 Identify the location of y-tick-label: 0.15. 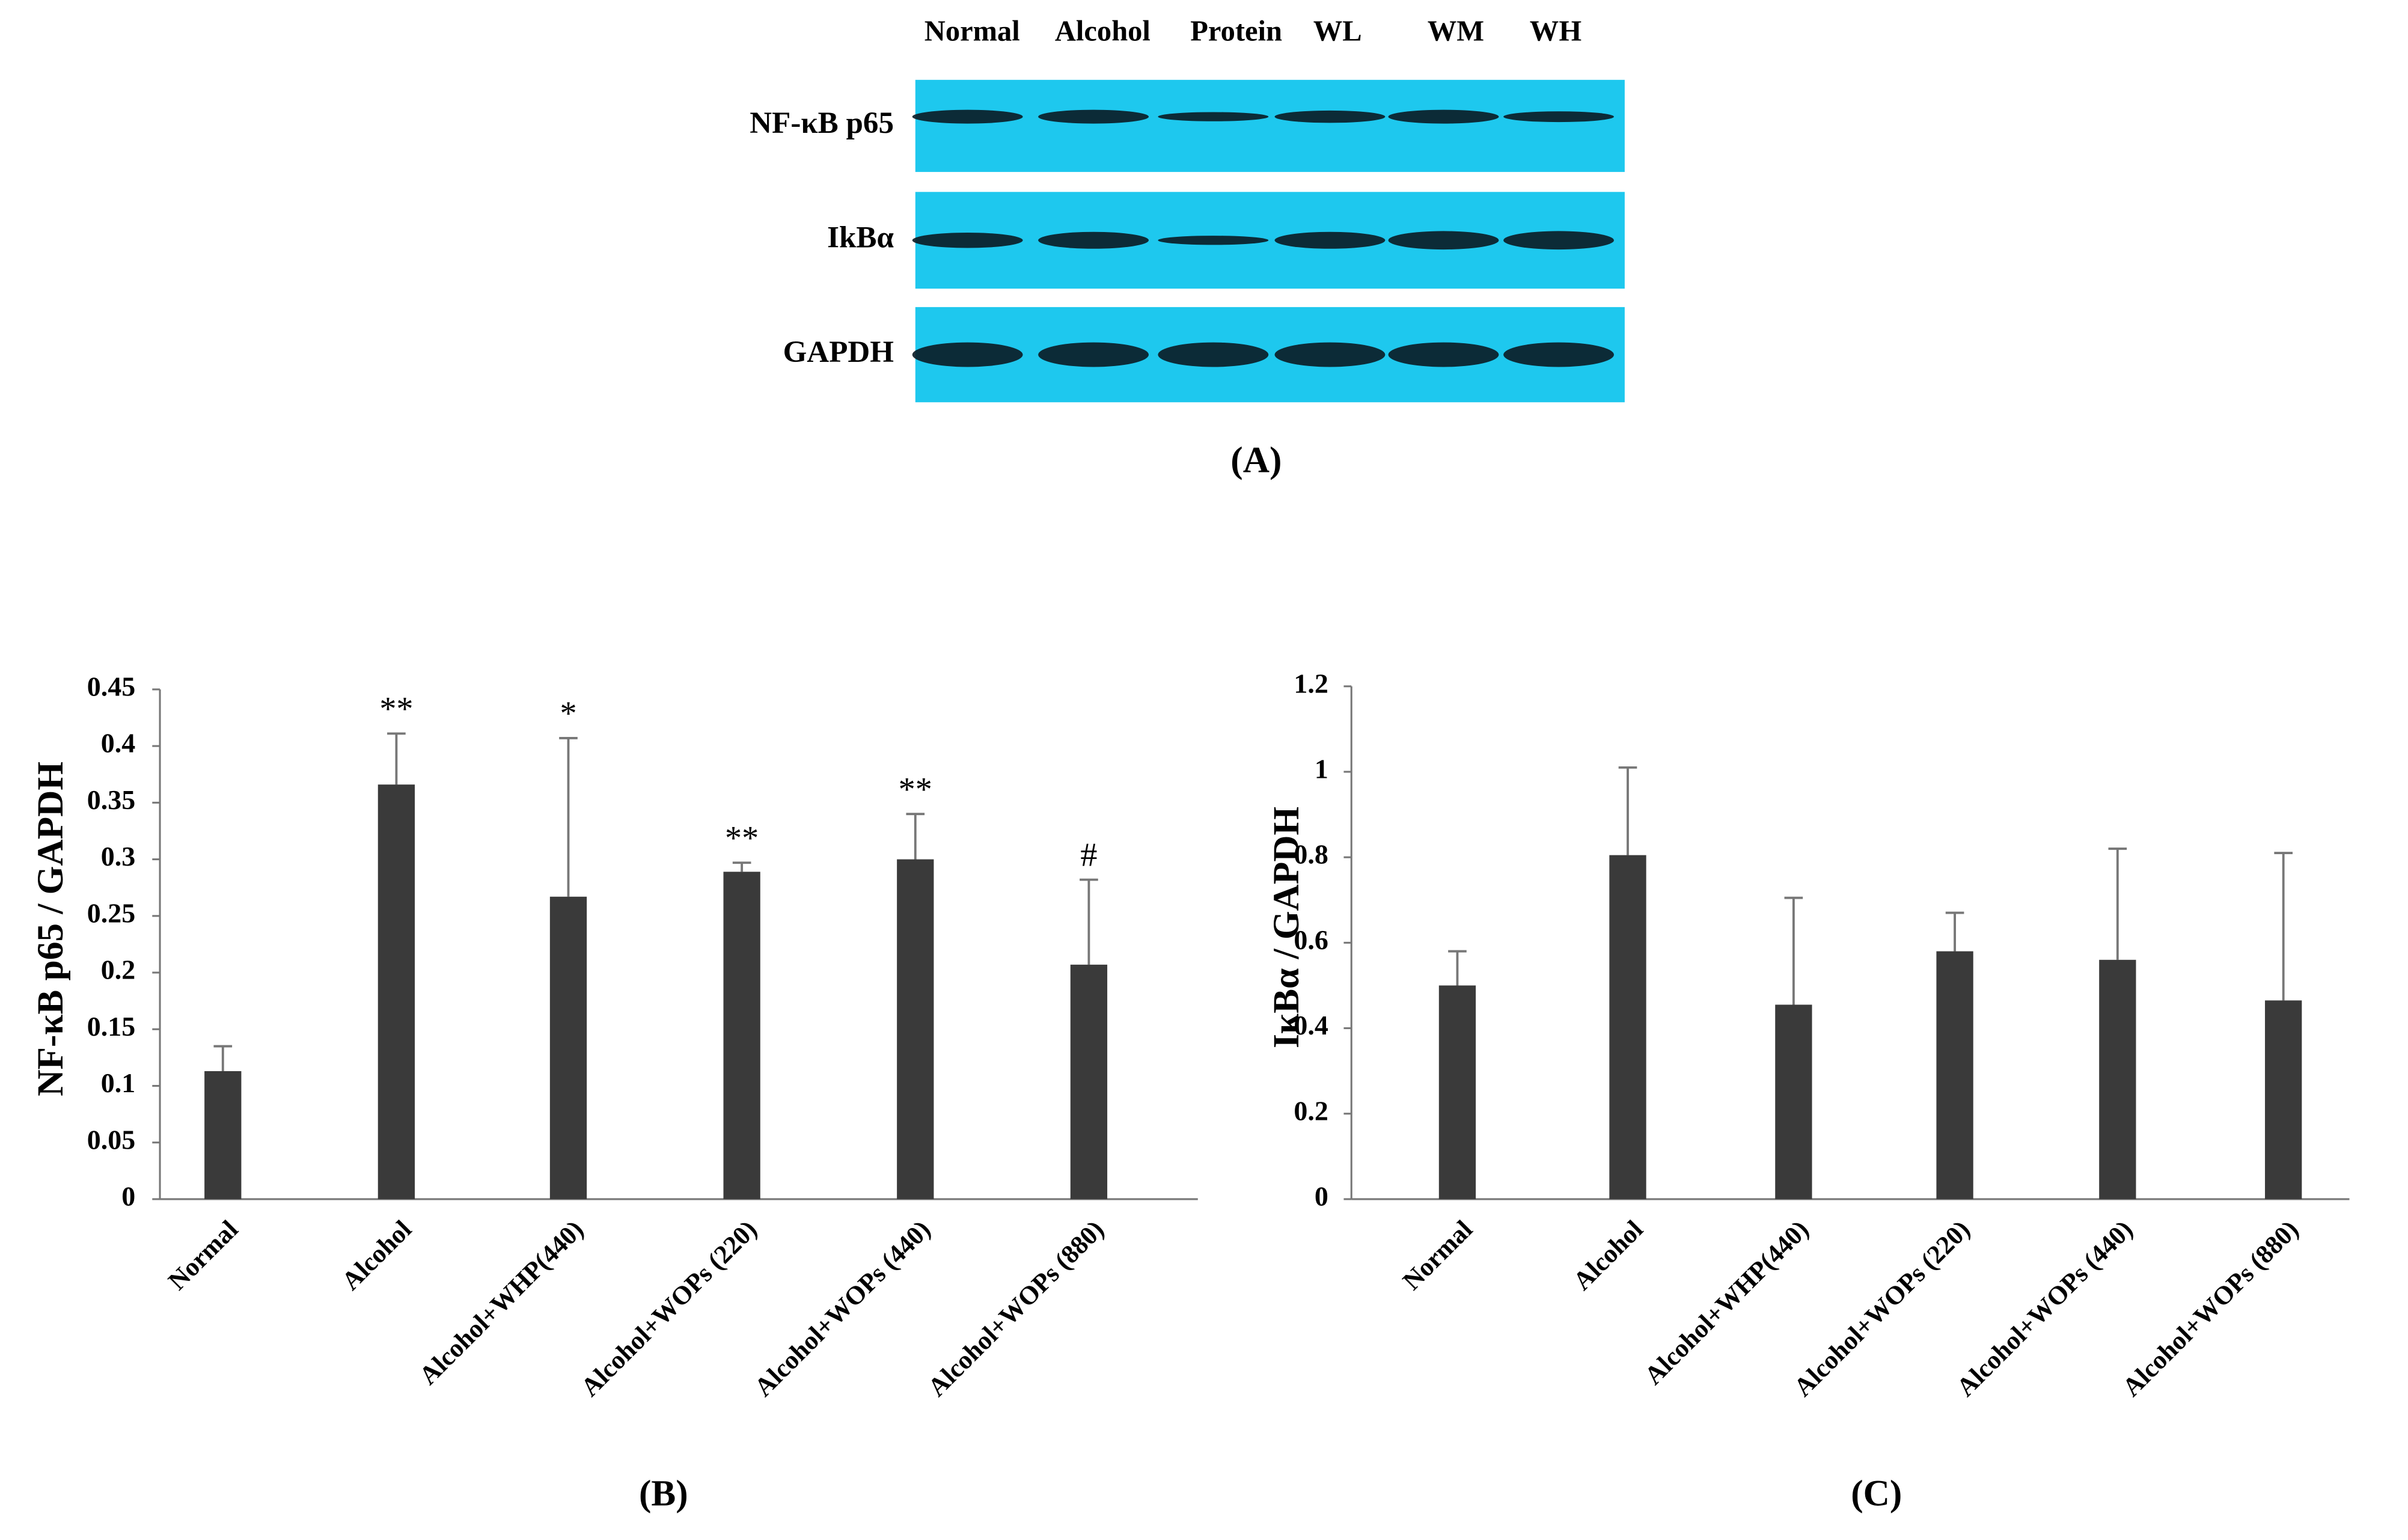
(111, 1026).